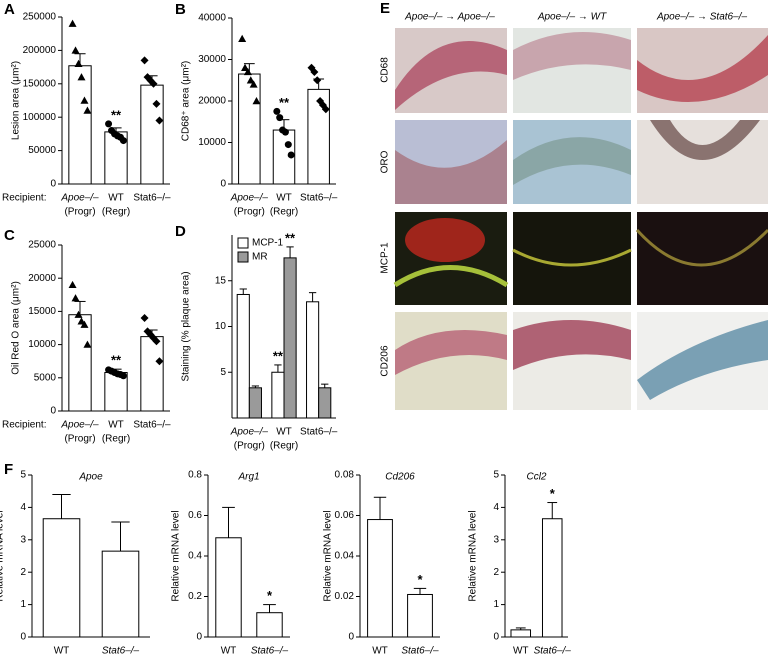  I want to click on y-tick-label: 0.4, so click(195, 556).